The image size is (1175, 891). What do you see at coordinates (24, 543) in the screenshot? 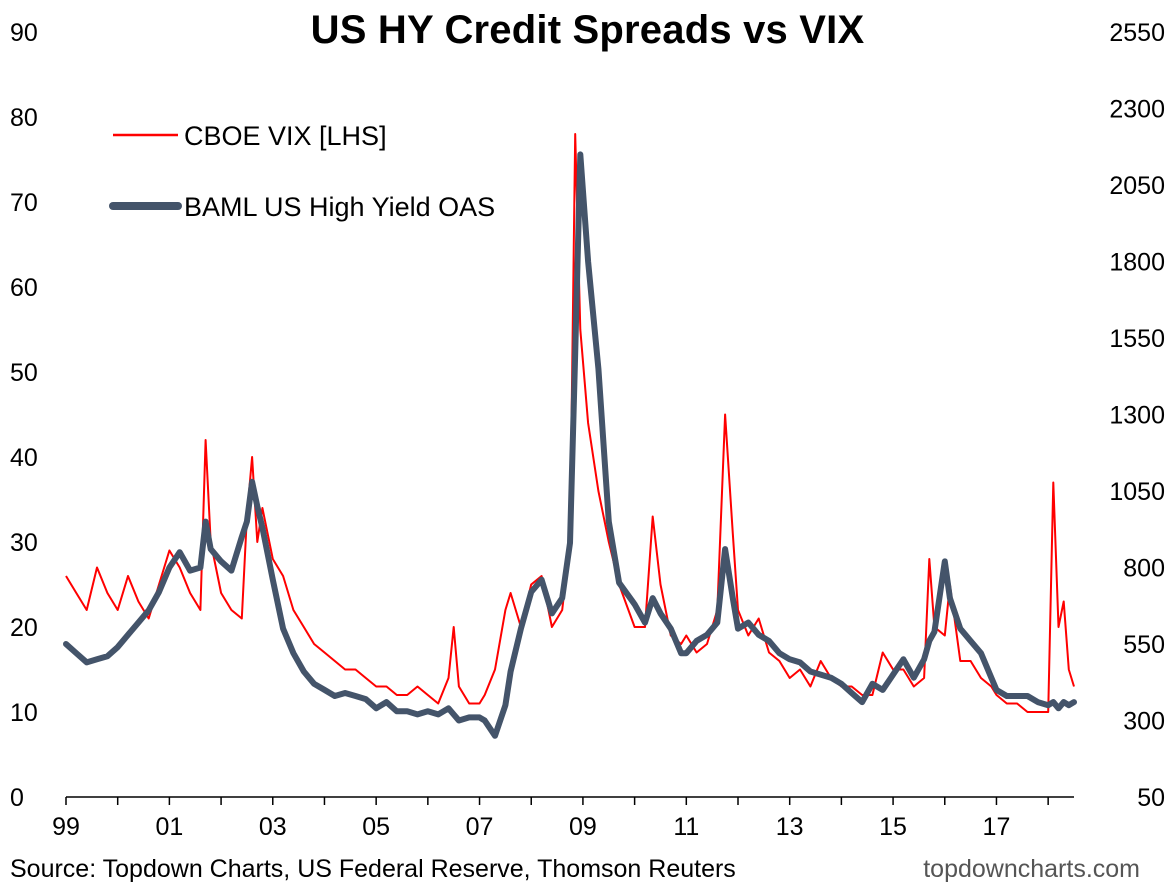
I see `left-y-tick-label: 30` at bounding box center [24, 543].